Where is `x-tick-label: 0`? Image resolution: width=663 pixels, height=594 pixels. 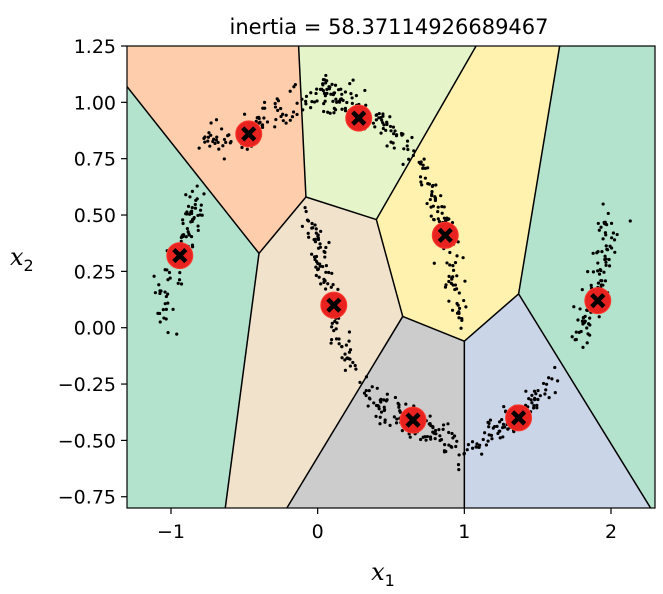 x-tick-label: 0 is located at coordinates (318, 532).